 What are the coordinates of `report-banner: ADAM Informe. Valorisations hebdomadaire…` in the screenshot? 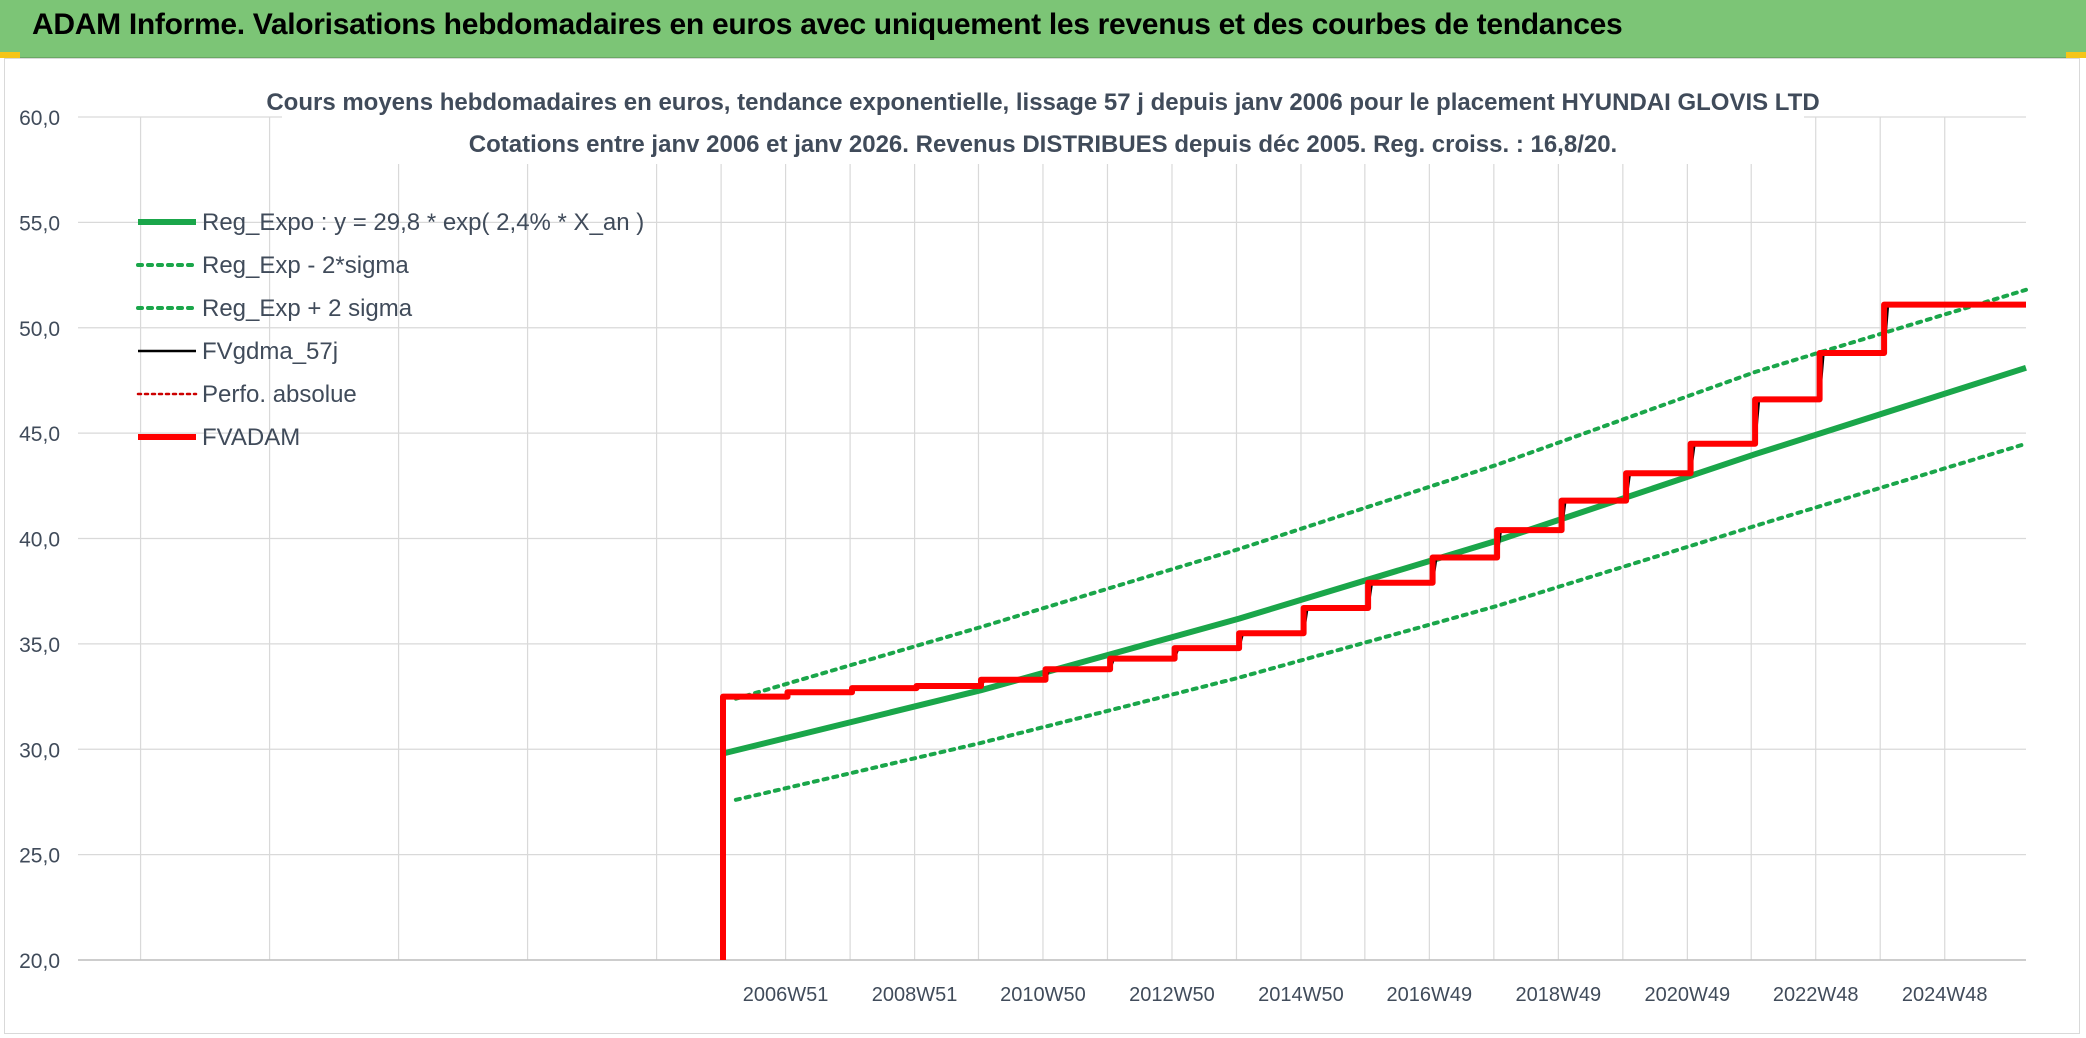 It's located at (1043, 29).